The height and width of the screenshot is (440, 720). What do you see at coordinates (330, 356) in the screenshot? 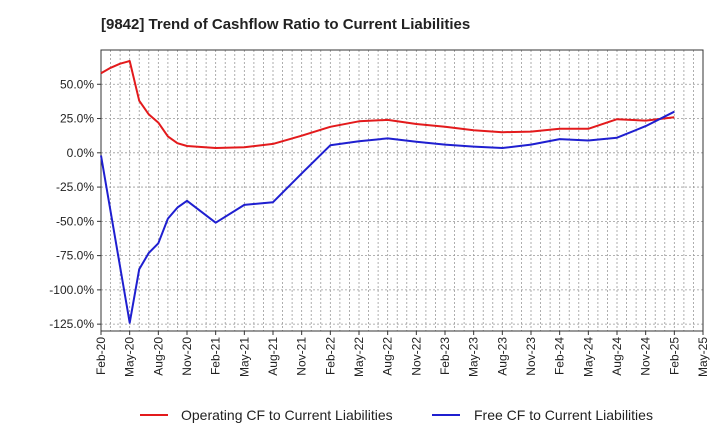
I see `x-tick-label: Feb-22` at bounding box center [330, 356].